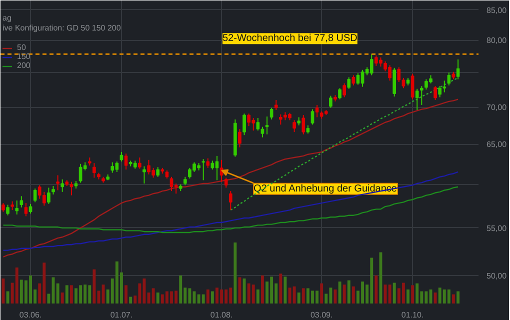 The width and height of the screenshot is (510, 320). I want to click on text: ag, so click(7, 18).